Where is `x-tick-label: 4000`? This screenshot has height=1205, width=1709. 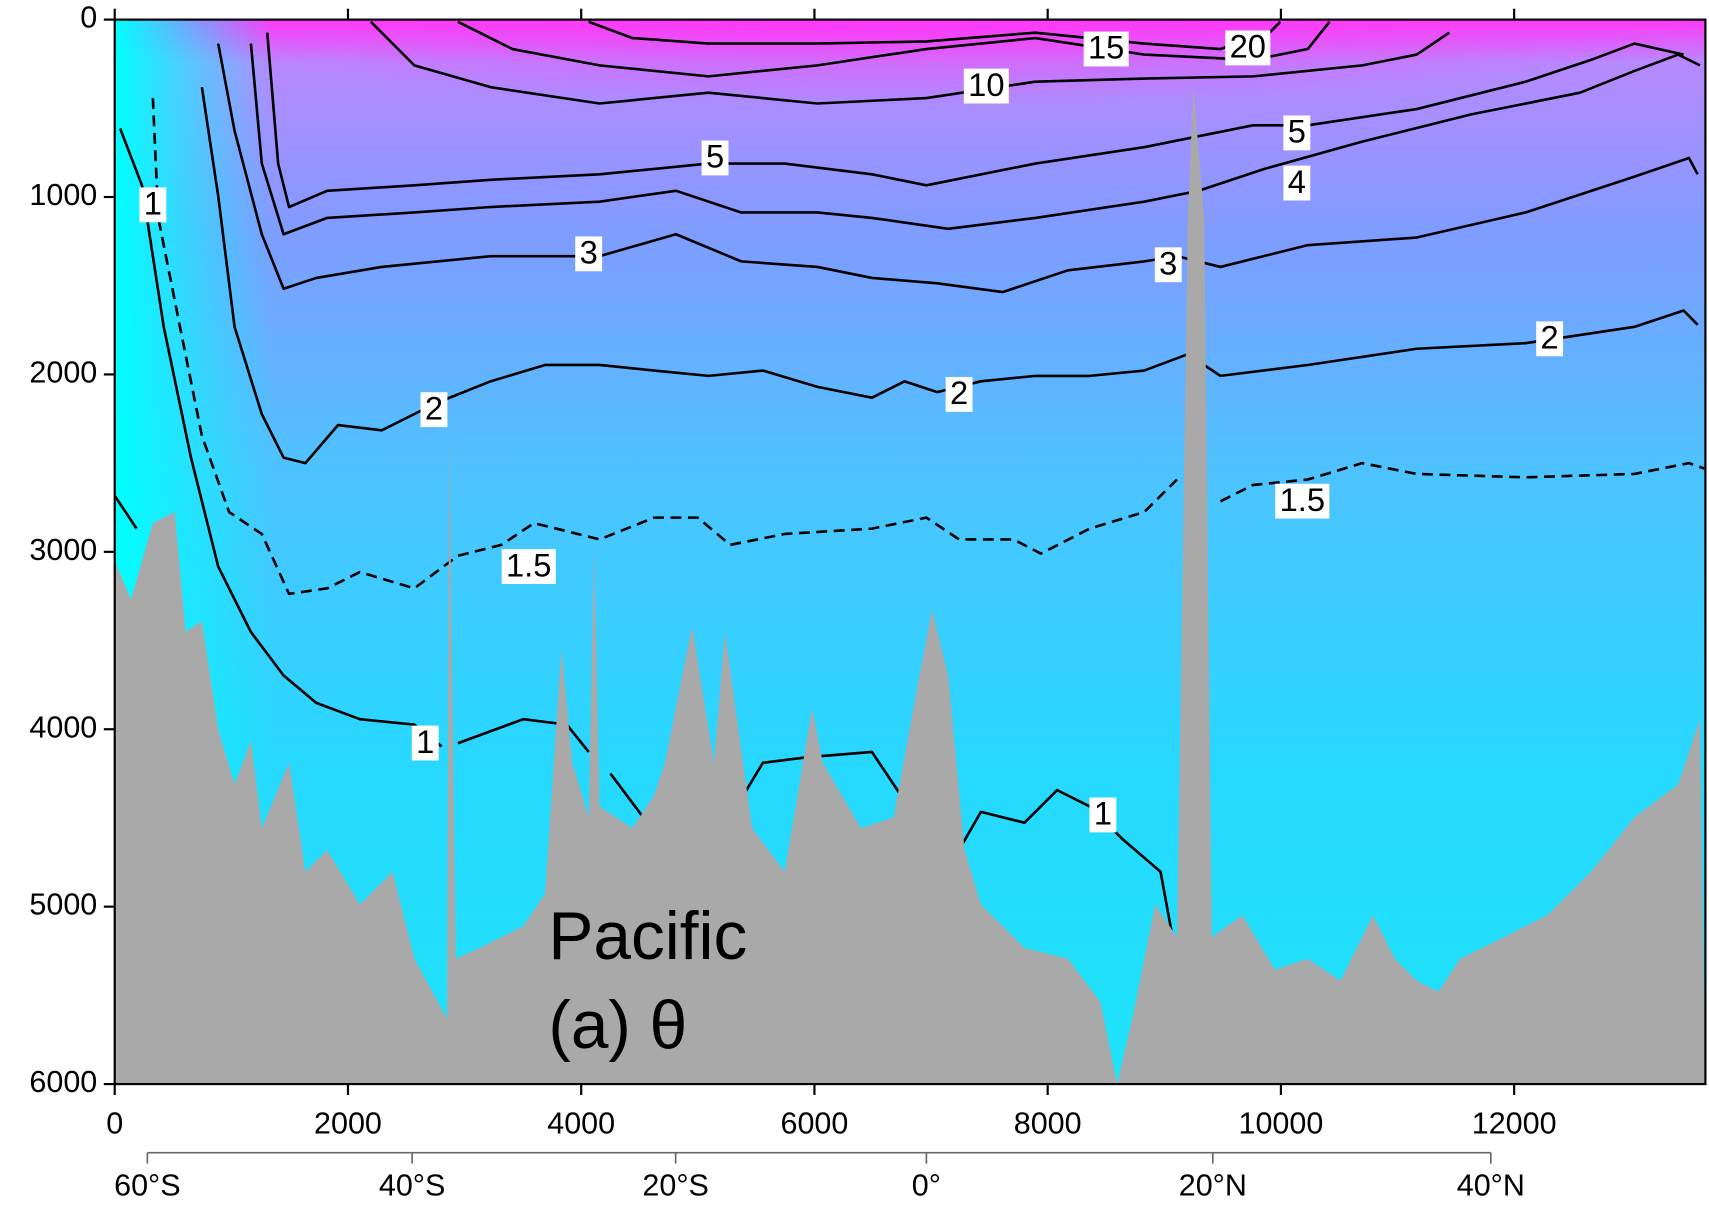 x-tick-label: 4000 is located at coordinates (581, 1124).